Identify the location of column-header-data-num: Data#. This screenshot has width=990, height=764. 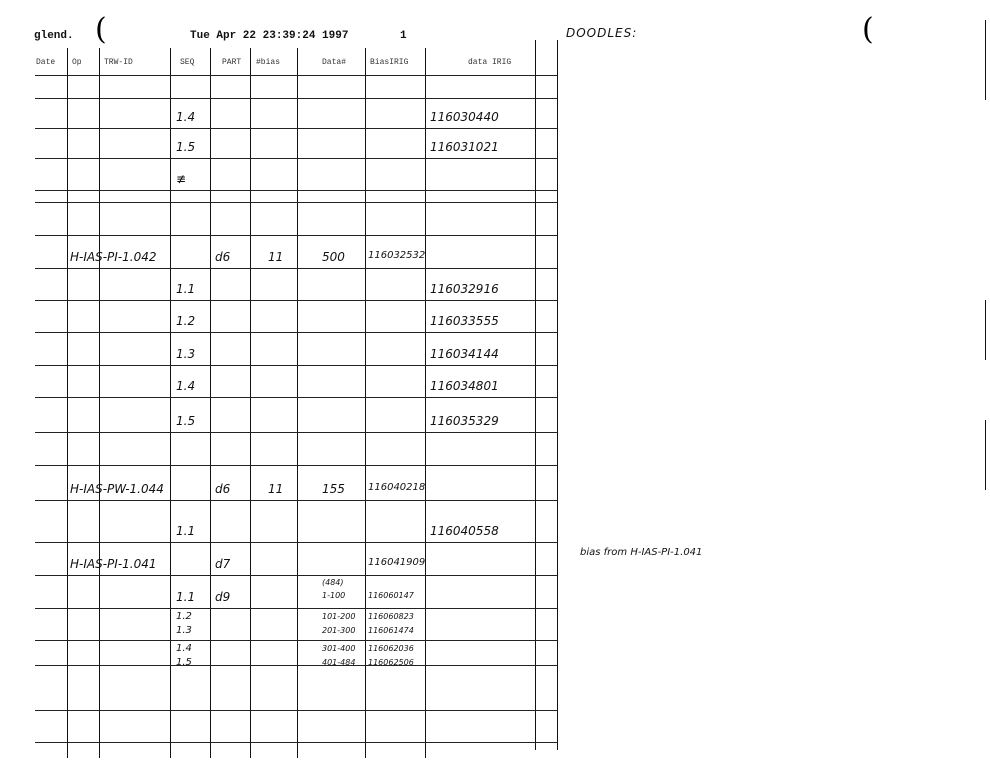
(334, 62).